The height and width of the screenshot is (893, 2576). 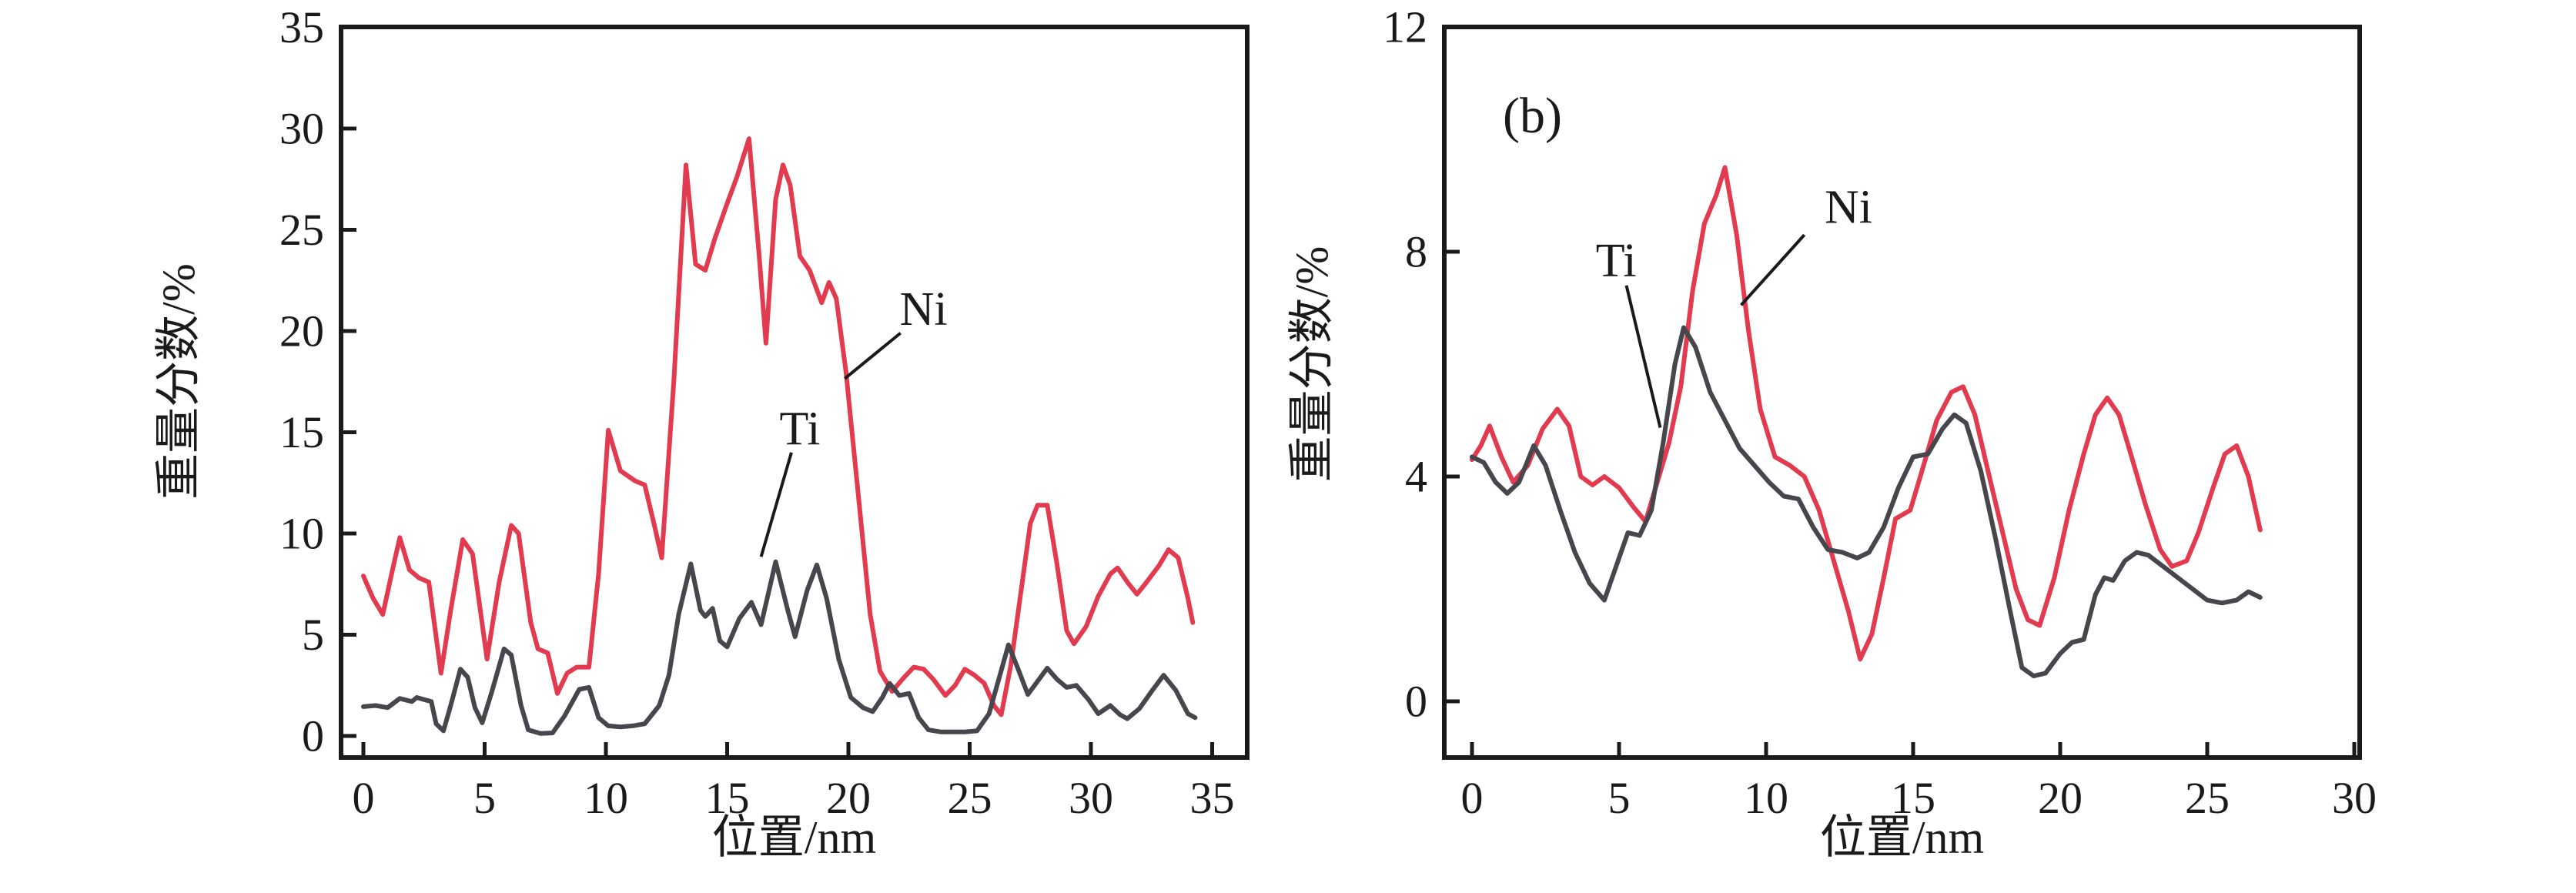 What do you see at coordinates (302, 230) in the screenshot?
I see `y-tick-label: 25` at bounding box center [302, 230].